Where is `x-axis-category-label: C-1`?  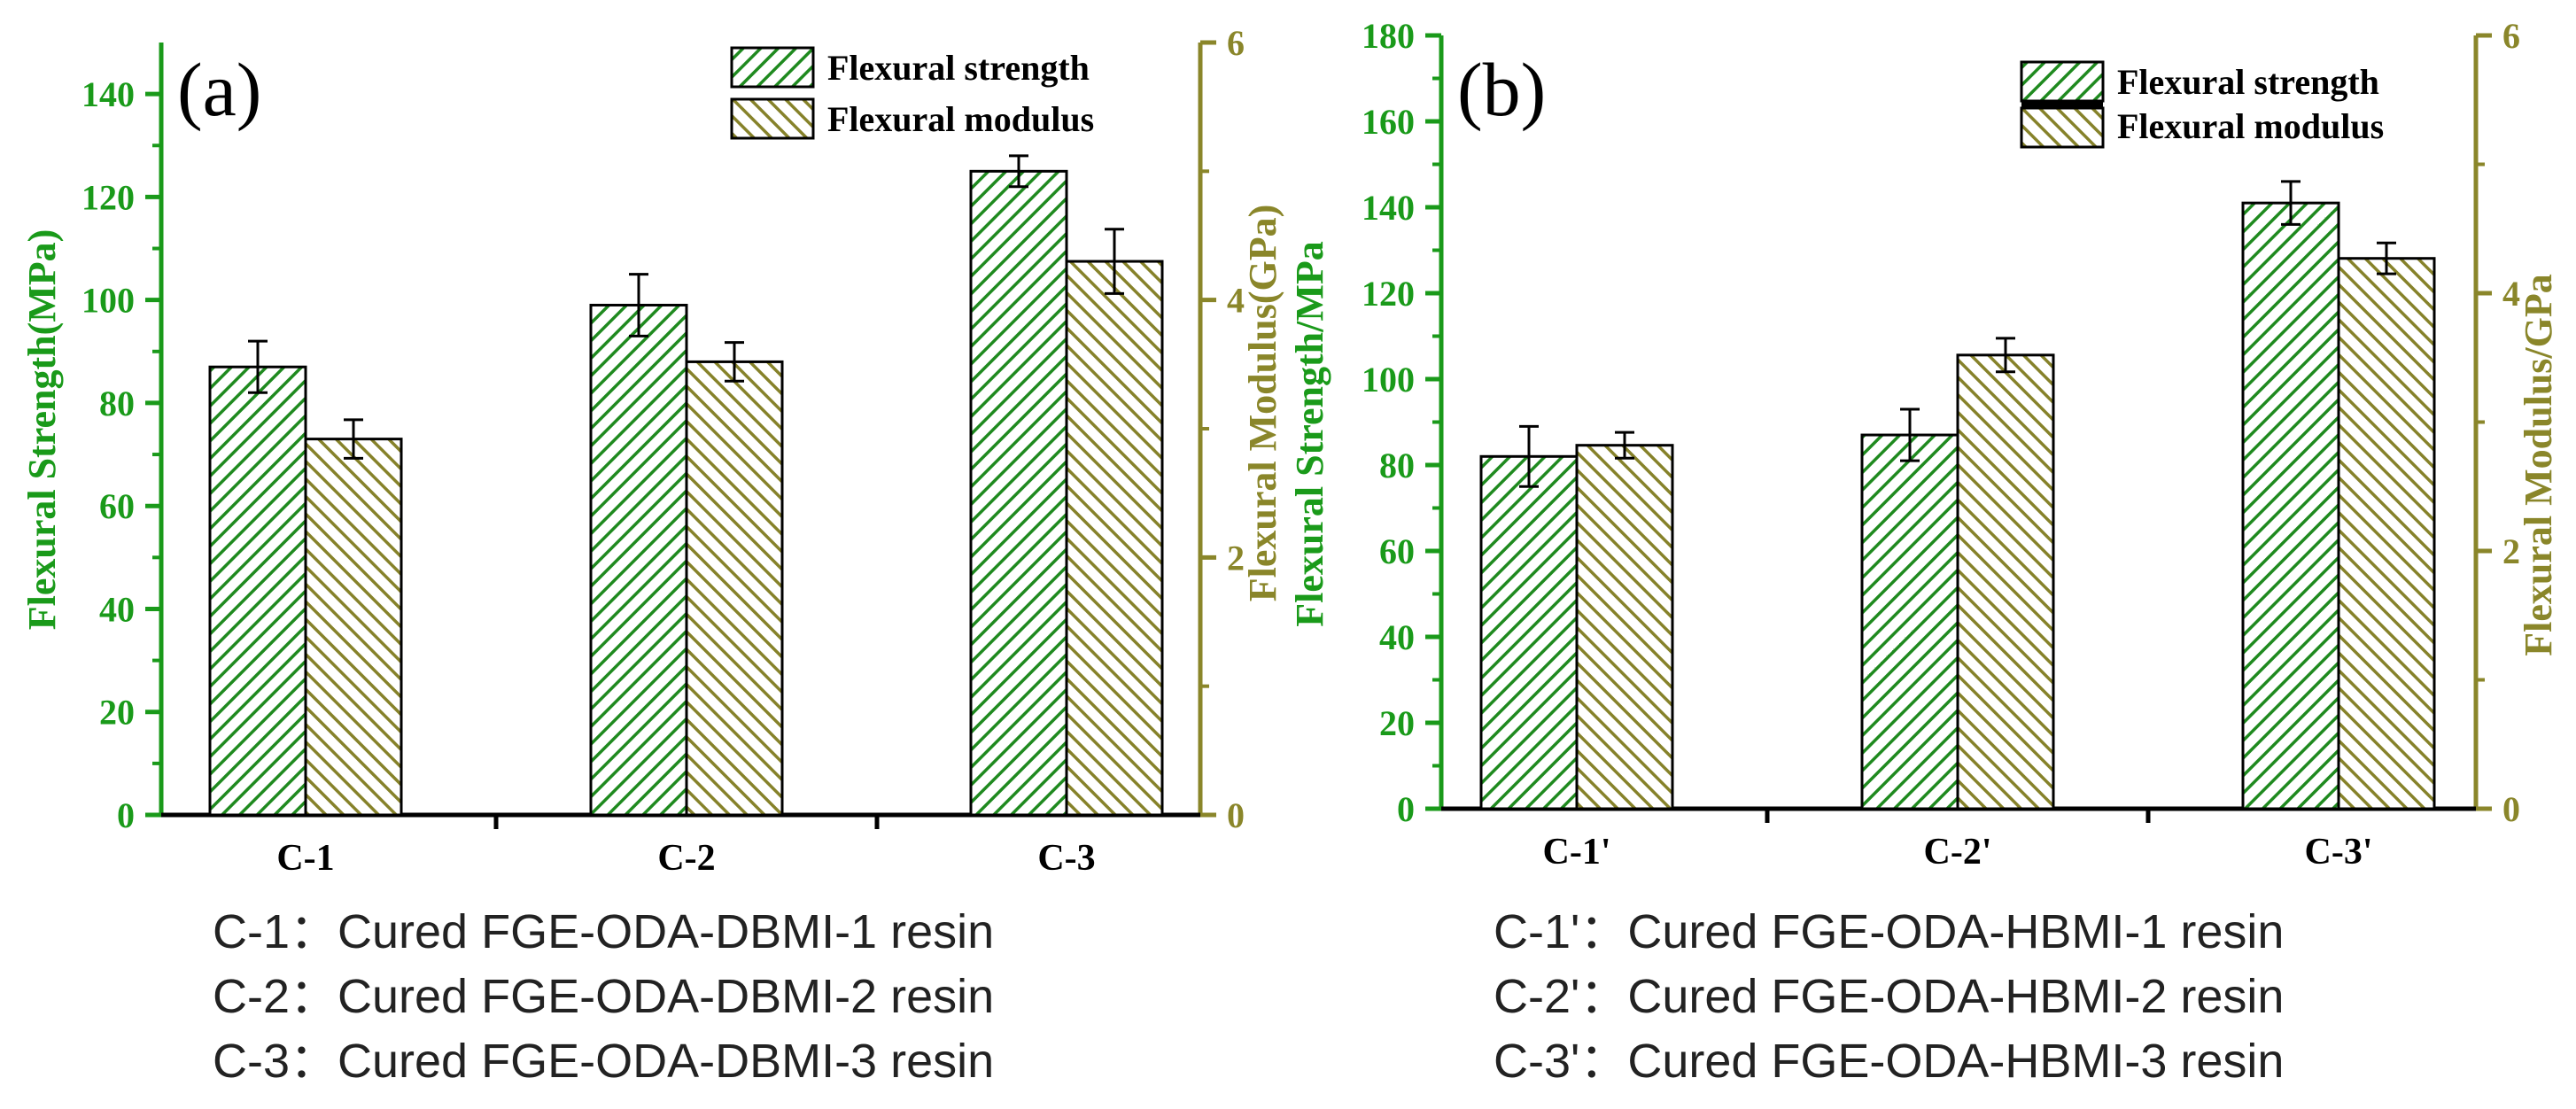 x-axis-category-label: C-1 is located at coordinates (305, 858).